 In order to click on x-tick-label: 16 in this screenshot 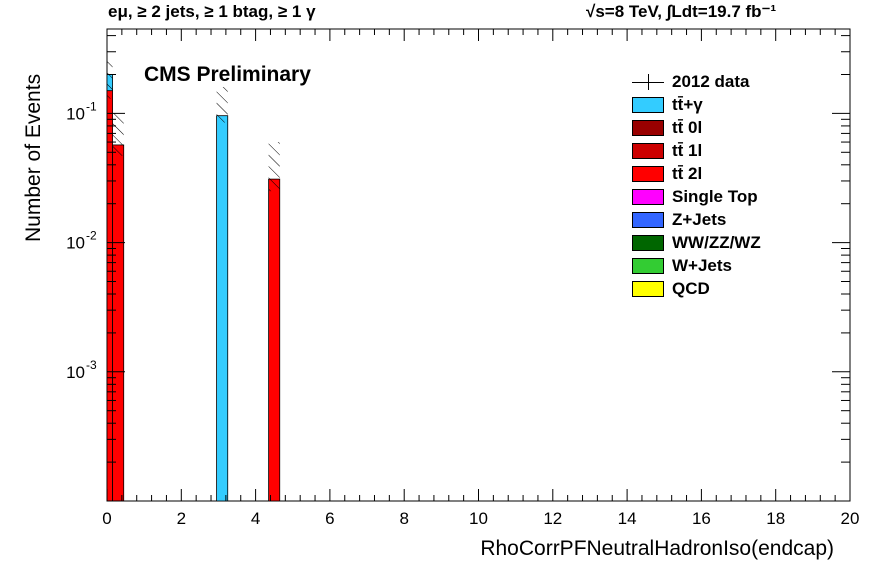, I will do `click(701, 518)`.